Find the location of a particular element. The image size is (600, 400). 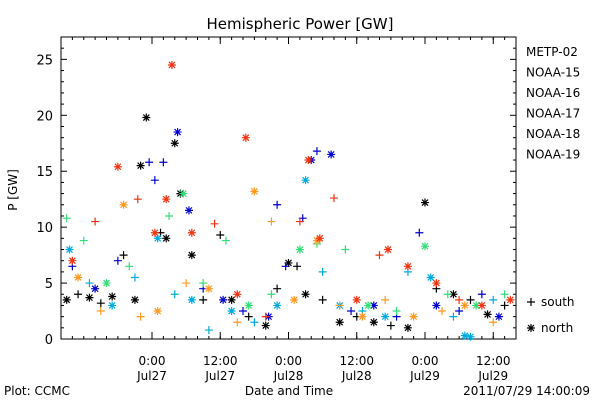

legend-entry: NOAA-18 is located at coordinates (553, 134).